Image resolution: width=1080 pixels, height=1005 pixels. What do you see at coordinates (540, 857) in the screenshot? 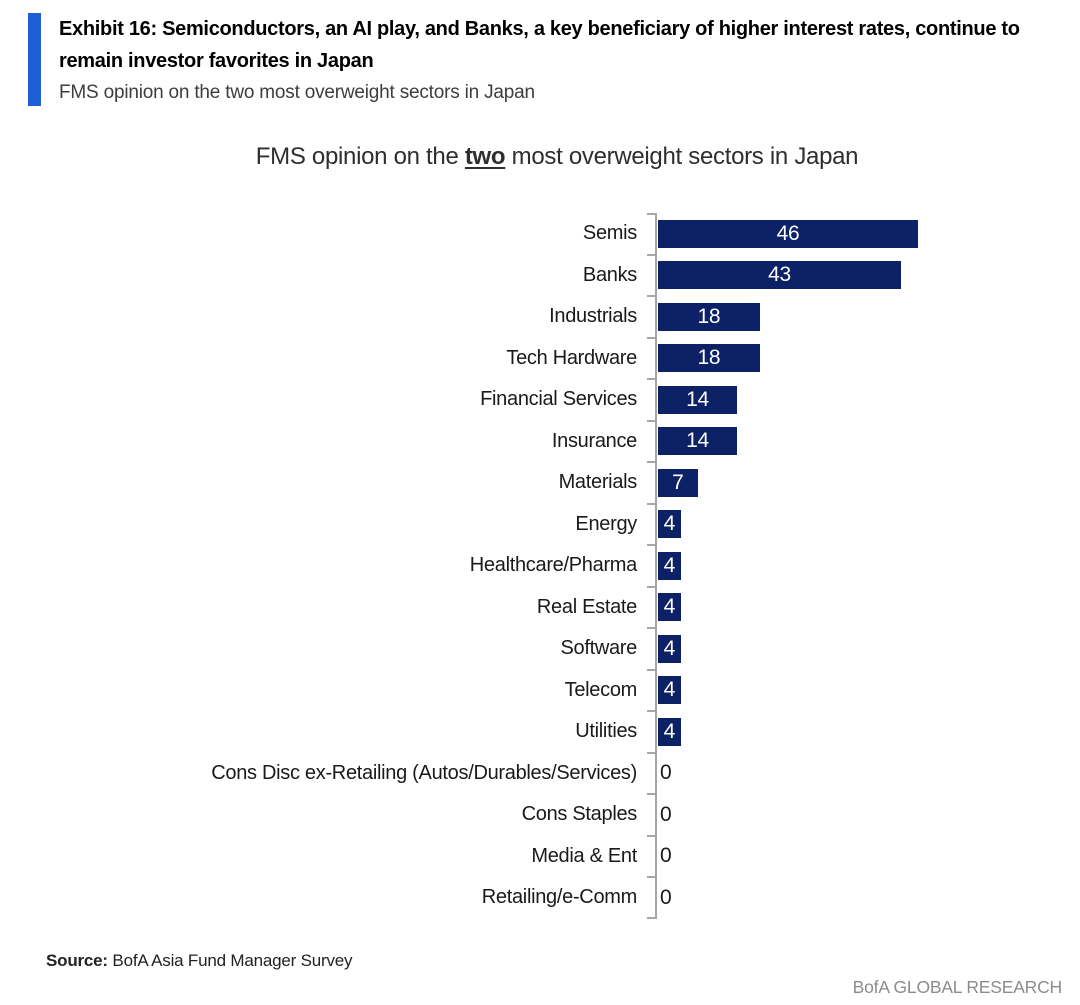
I see `chart-row: Media & Ent 0` at bounding box center [540, 857].